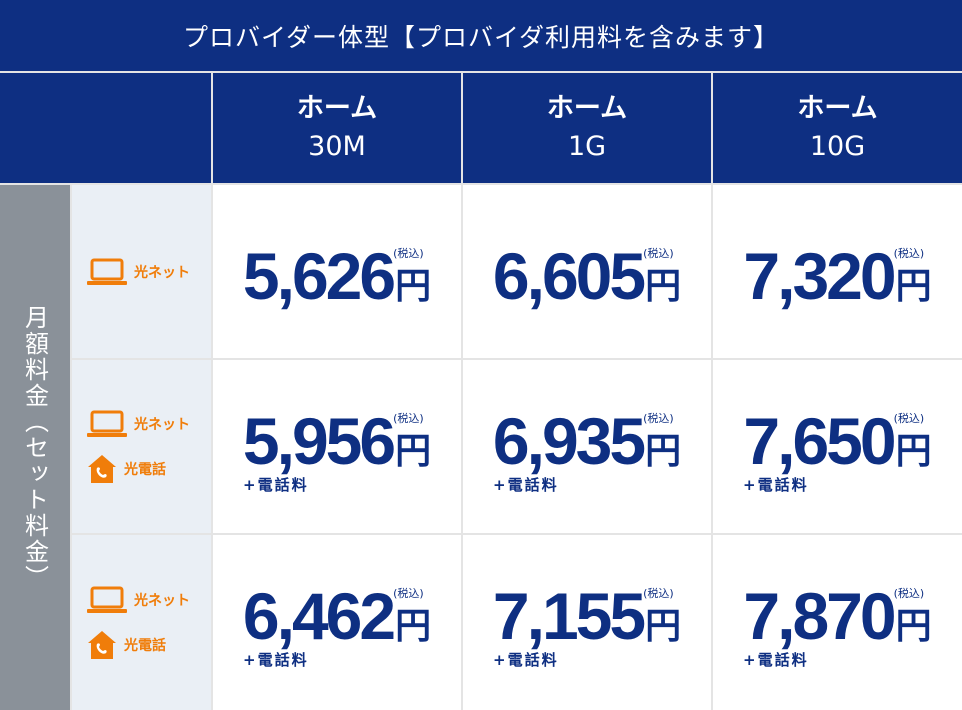  I want to click on header-corner, so click(105, 128).